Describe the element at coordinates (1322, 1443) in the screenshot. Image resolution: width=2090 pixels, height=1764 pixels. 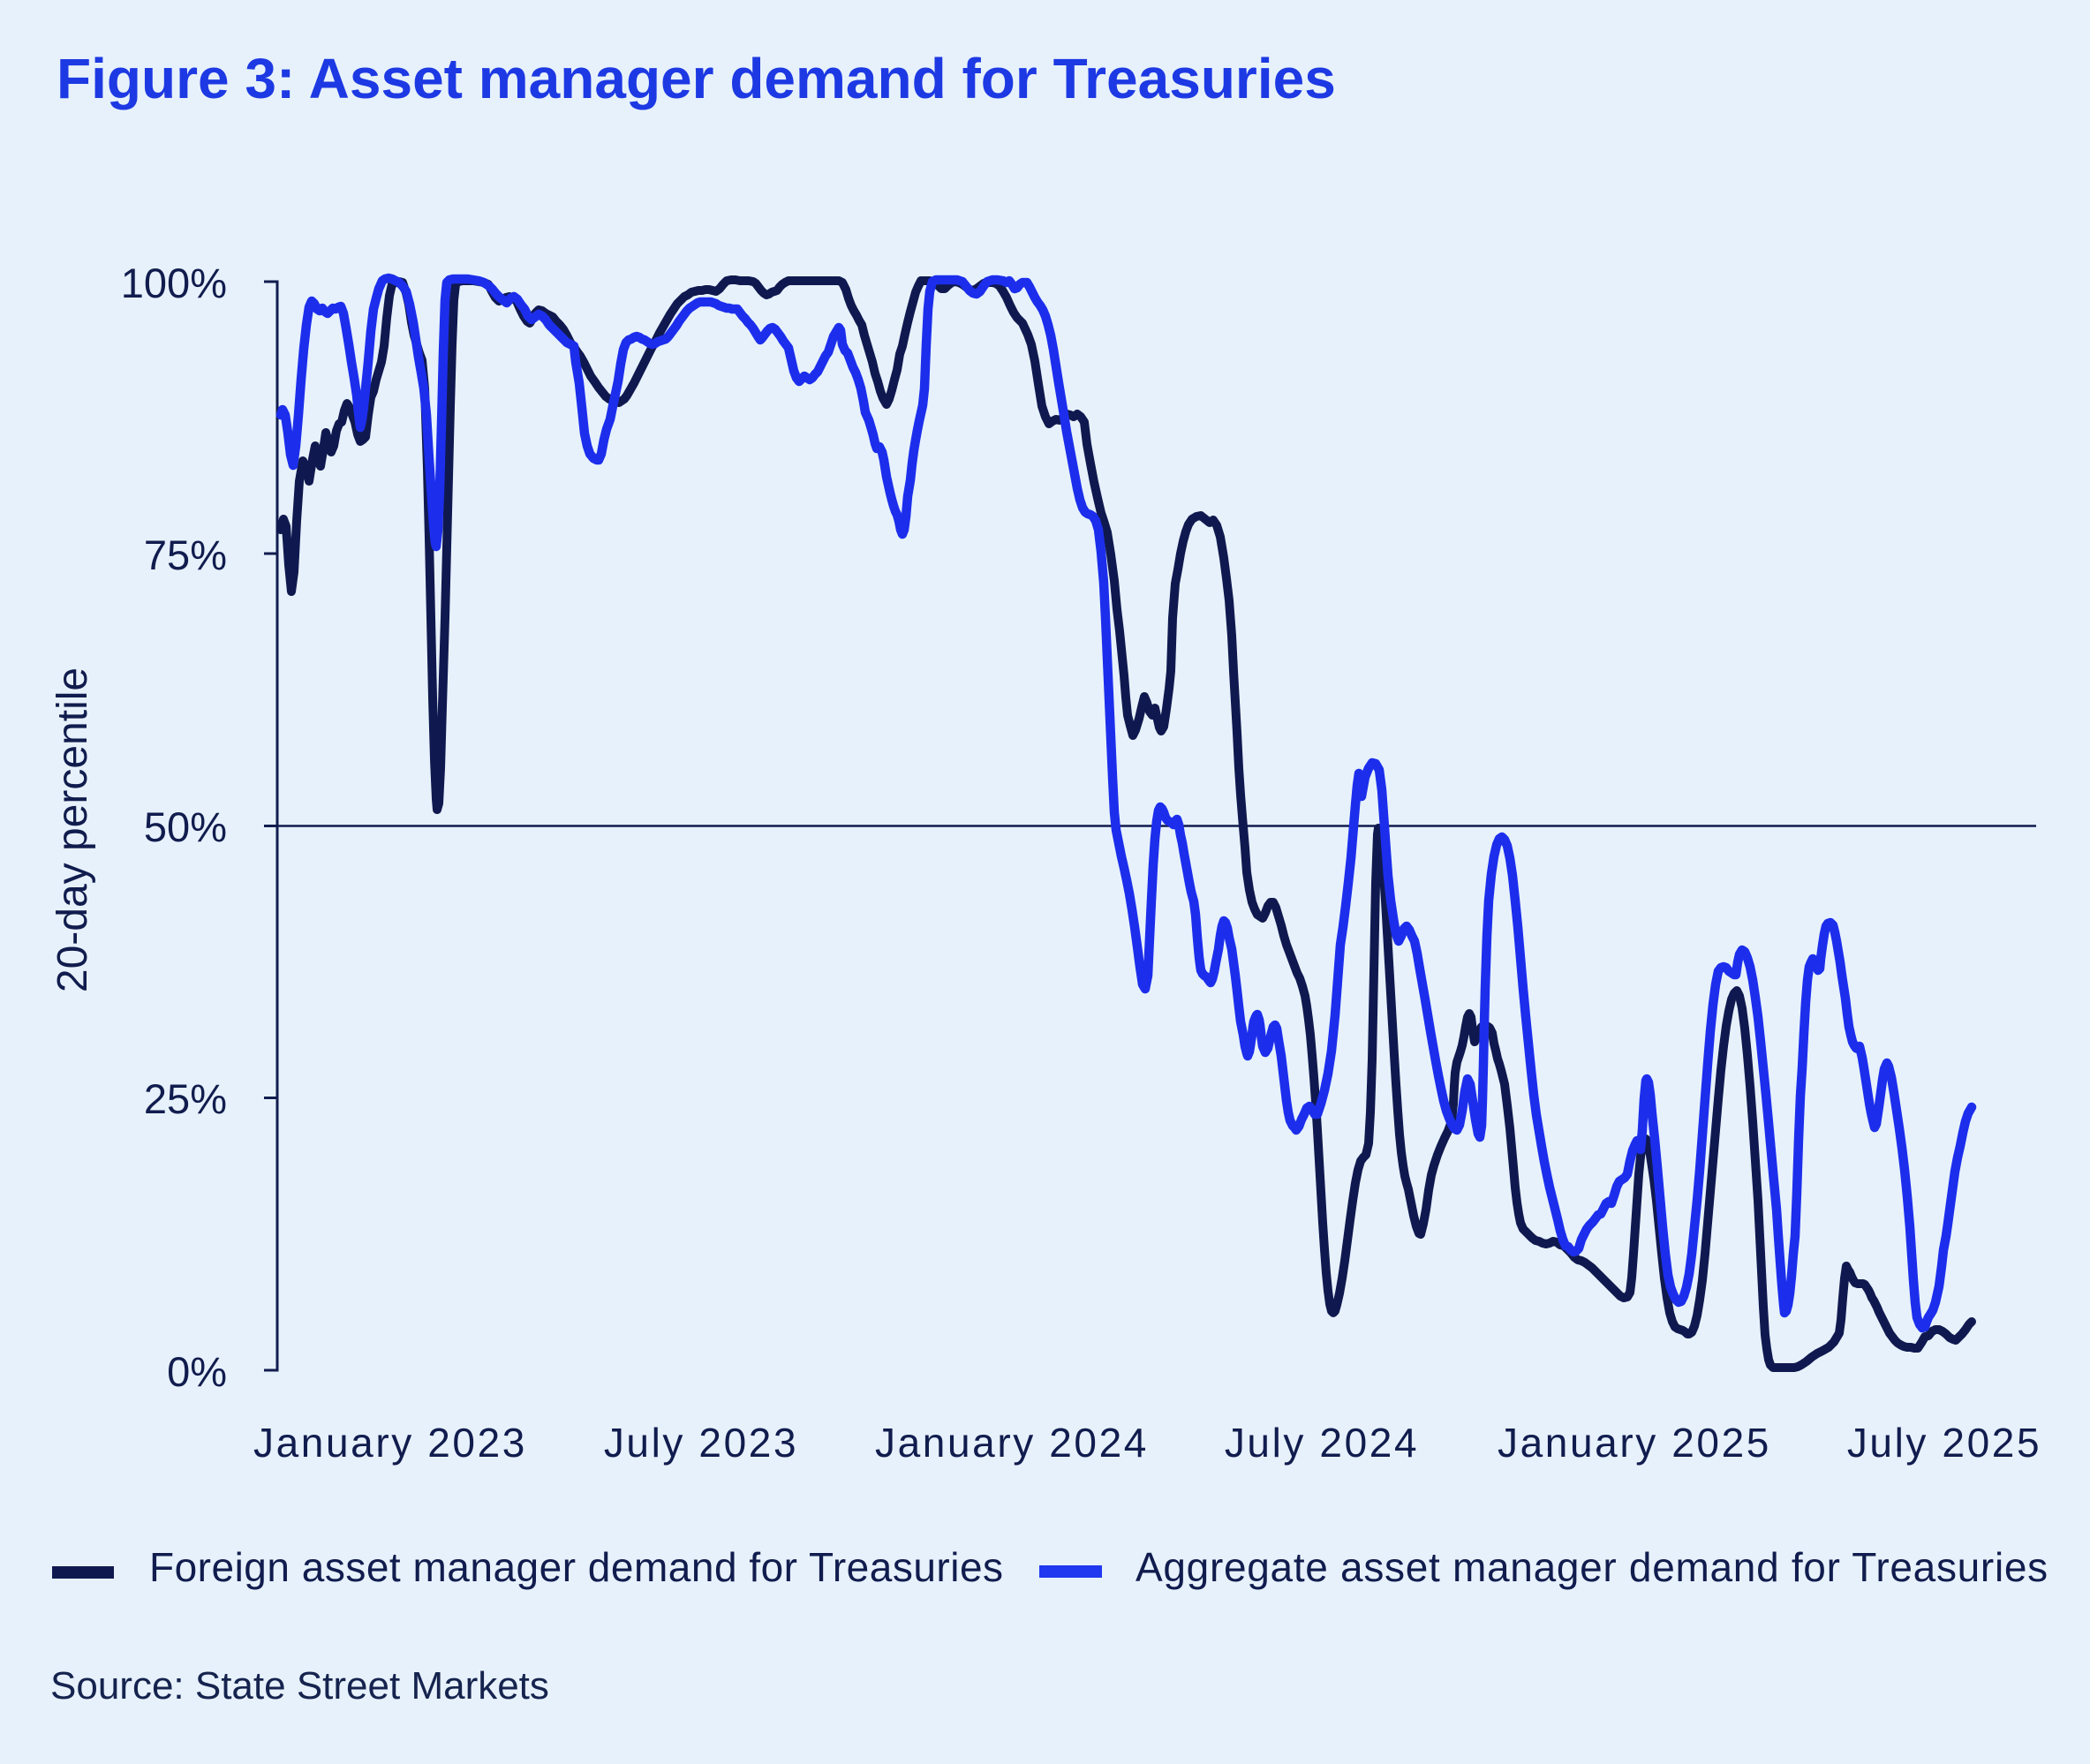
I see `svg-text: July 2024` at that location.